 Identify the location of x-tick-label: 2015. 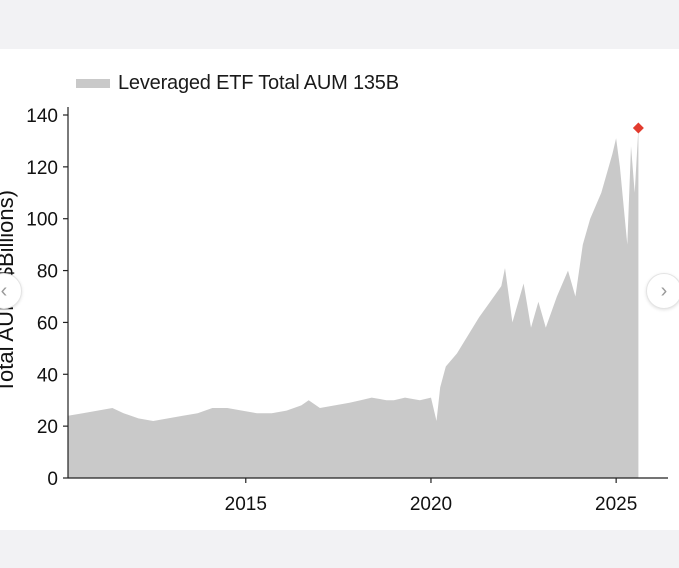
(246, 504).